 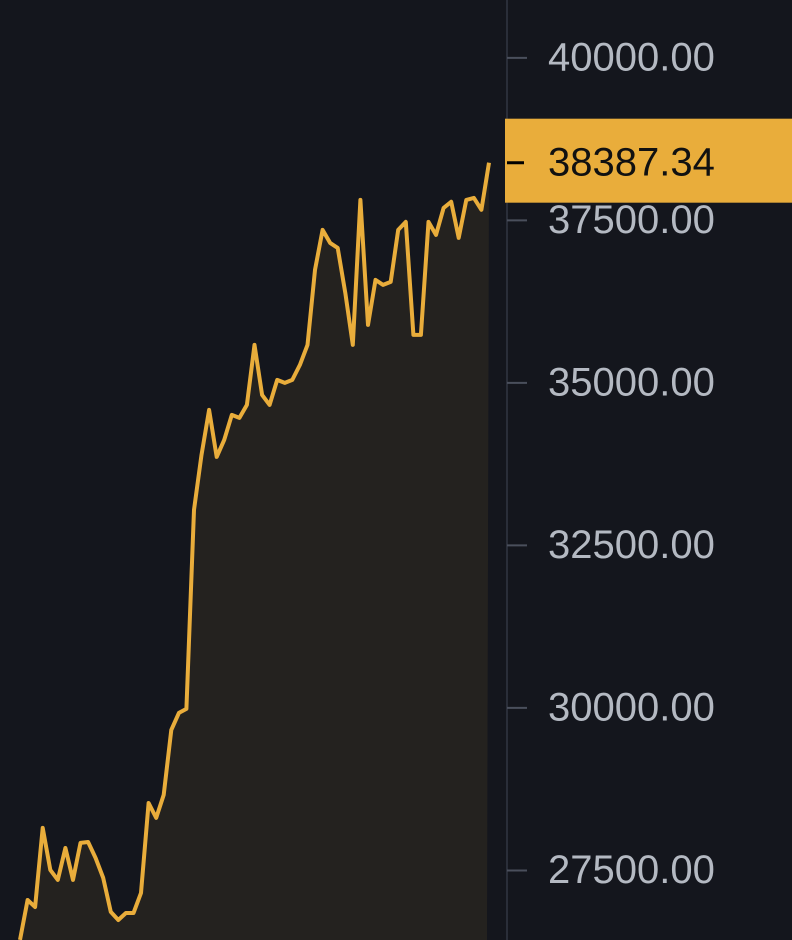 I want to click on y-tick-label: 37500.00, so click(x=631, y=220).